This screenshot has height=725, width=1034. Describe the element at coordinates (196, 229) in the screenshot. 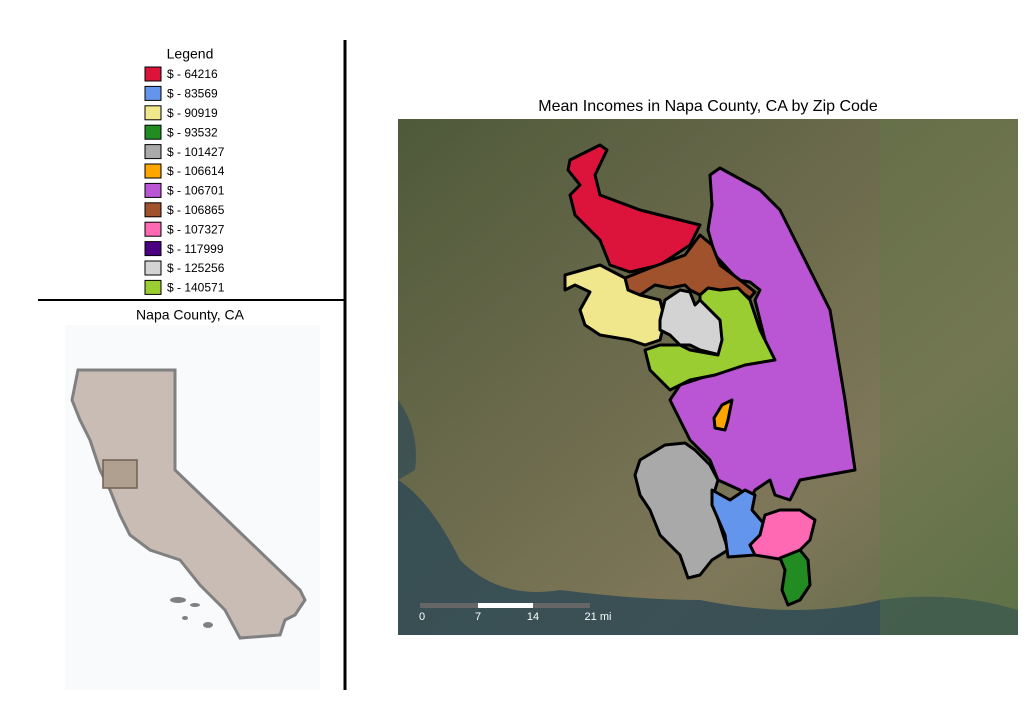

I see `legend-label: $ - 107327` at that location.